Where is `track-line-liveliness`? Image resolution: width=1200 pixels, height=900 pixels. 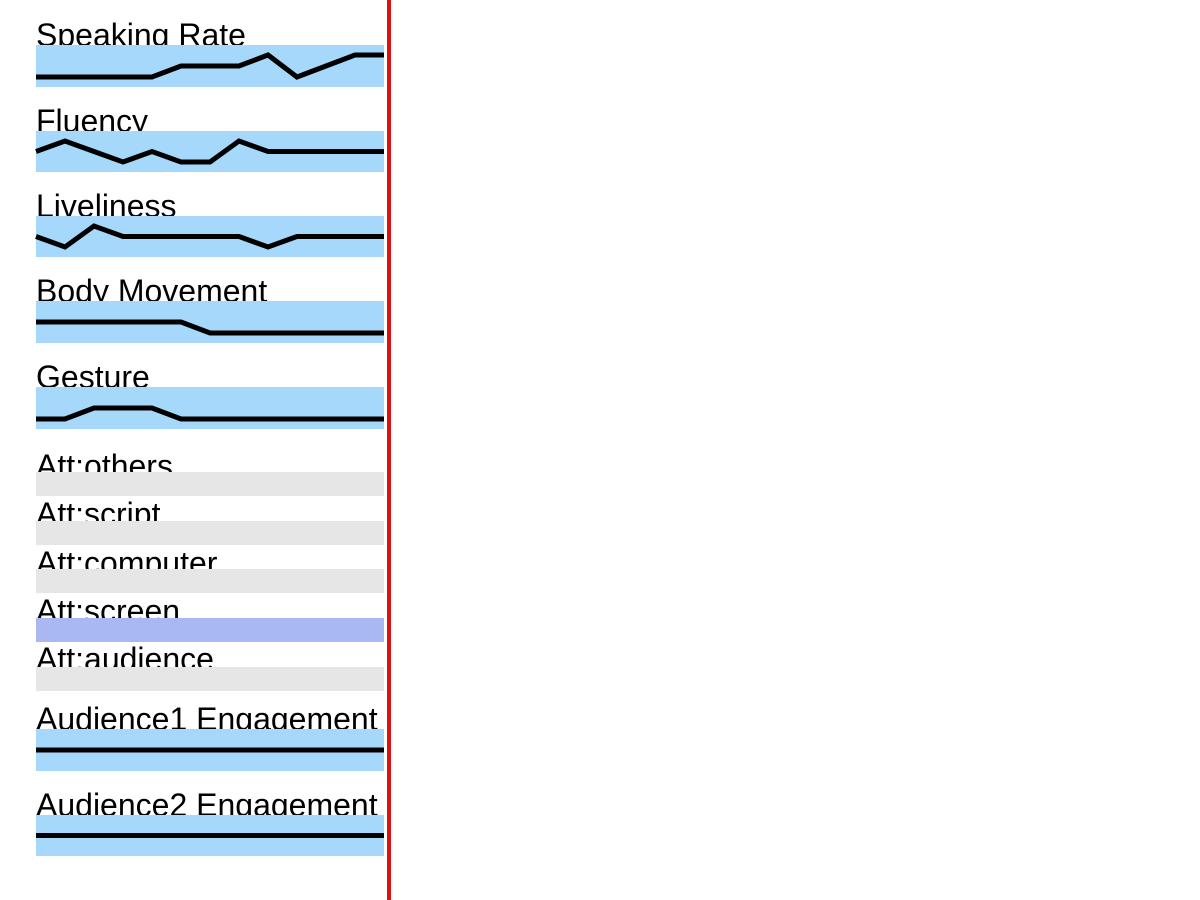
track-line-liveliness is located at coordinates (209, 236).